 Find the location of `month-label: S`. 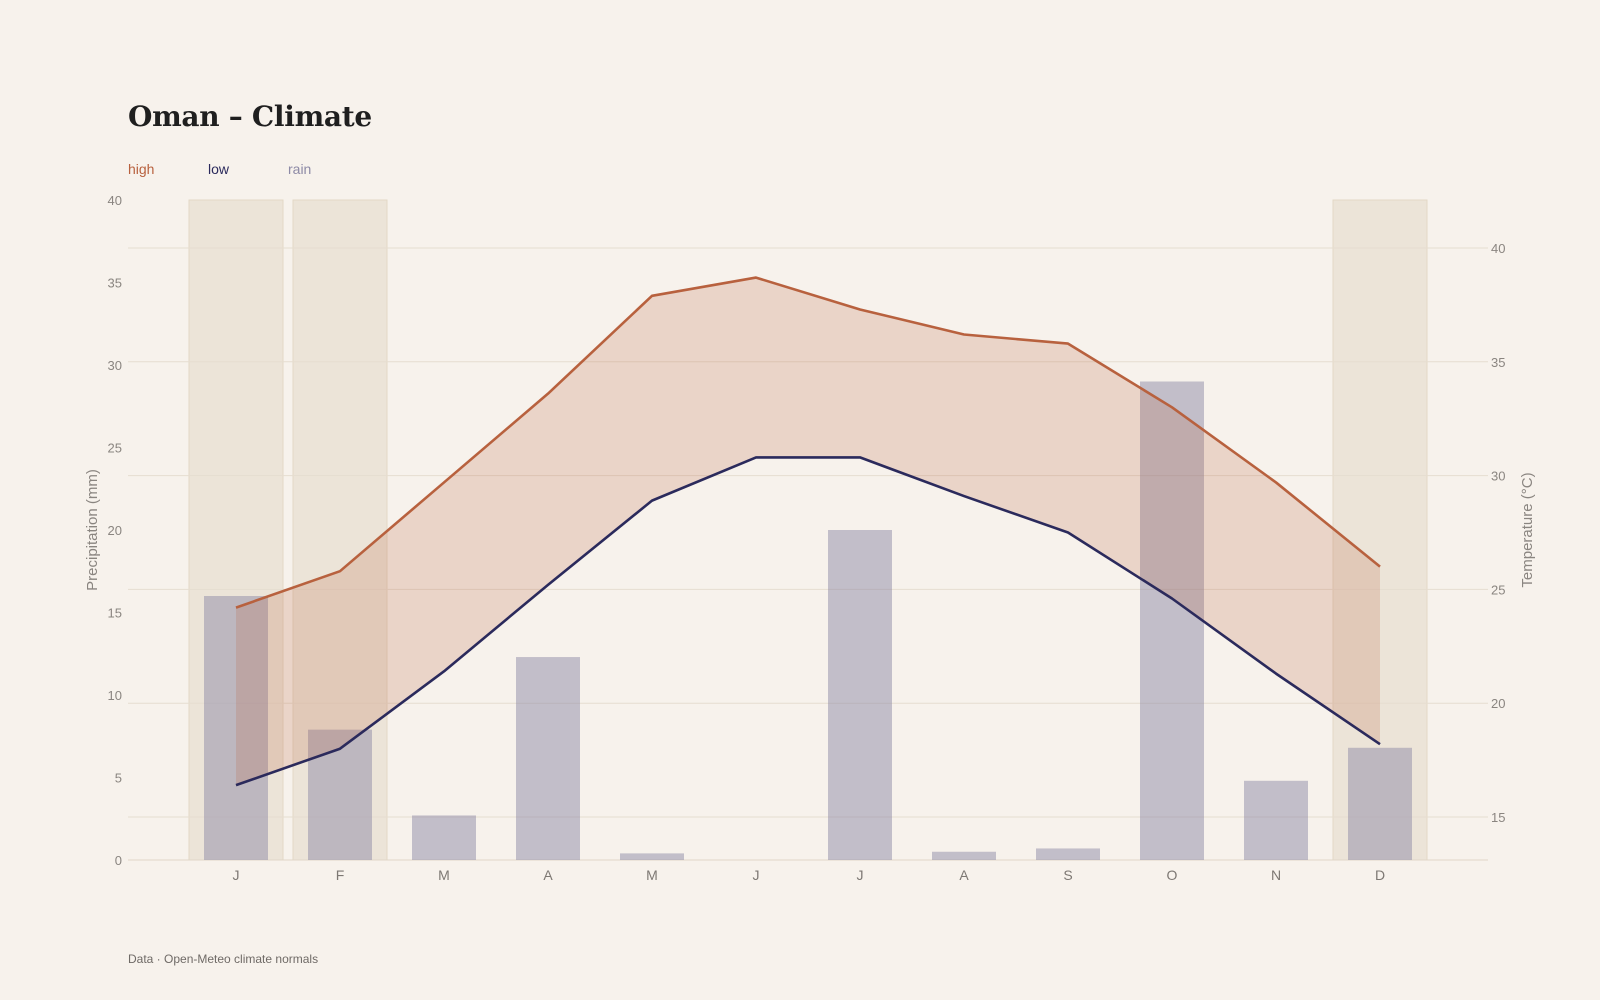

month-label: S is located at coordinates (1067, 875).